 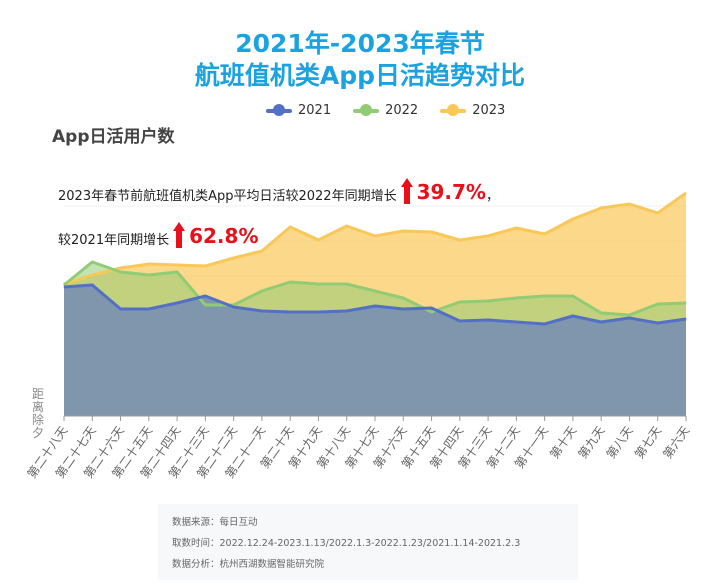 I want to click on chart-title-line1: 2021年-2023年春节, so click(x=360, y=43).